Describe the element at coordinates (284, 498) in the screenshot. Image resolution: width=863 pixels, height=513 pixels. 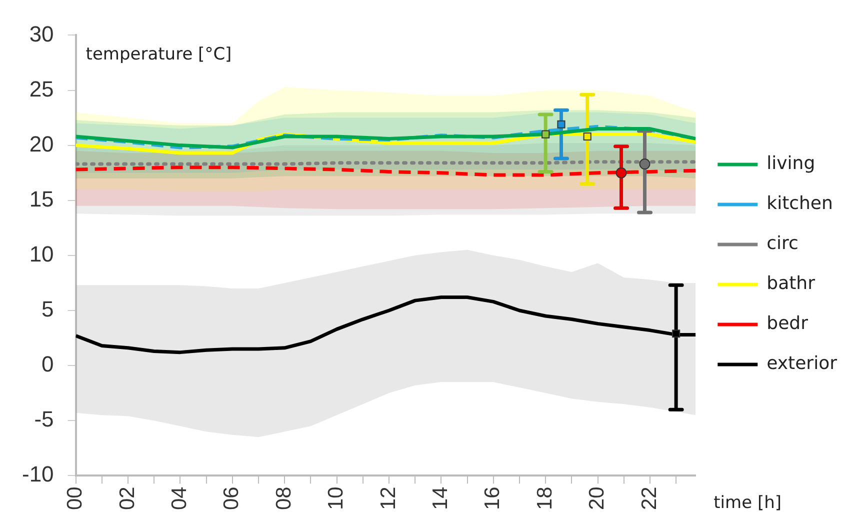
I see `x-tick-label: 08` at that location.